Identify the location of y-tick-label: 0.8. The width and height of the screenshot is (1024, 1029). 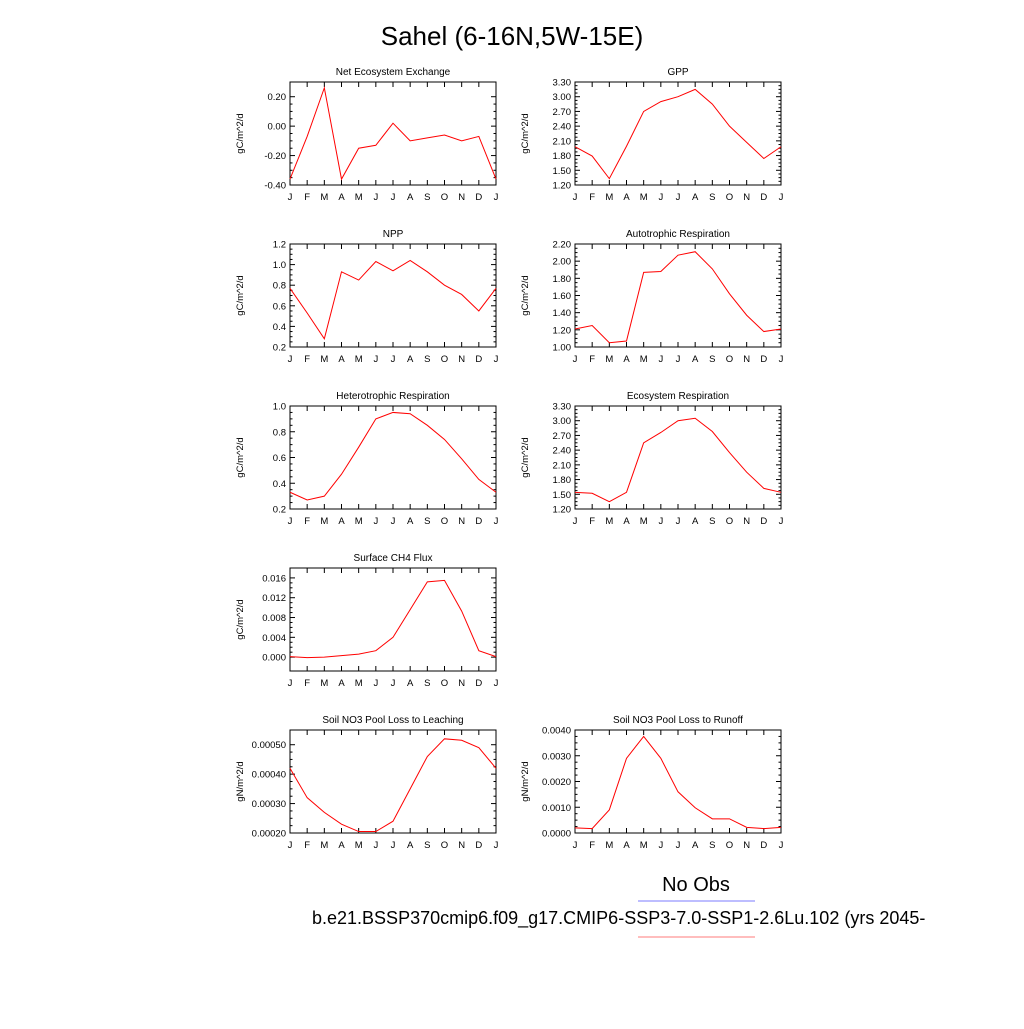
(279, 432).